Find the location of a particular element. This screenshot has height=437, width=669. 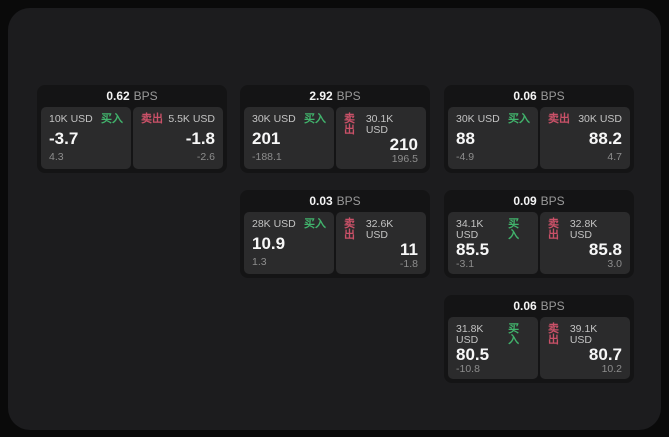

sell-delta: 196.5 is located at coordinates (404, 159).